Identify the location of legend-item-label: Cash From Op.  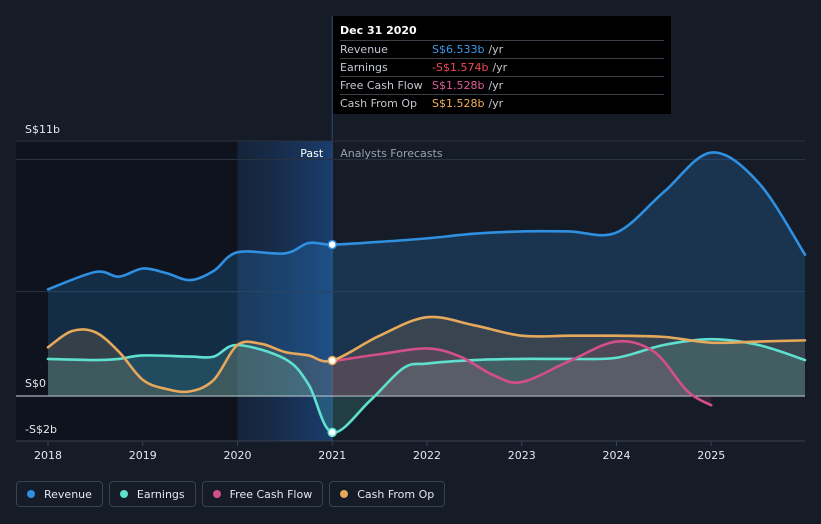
(396, 494).